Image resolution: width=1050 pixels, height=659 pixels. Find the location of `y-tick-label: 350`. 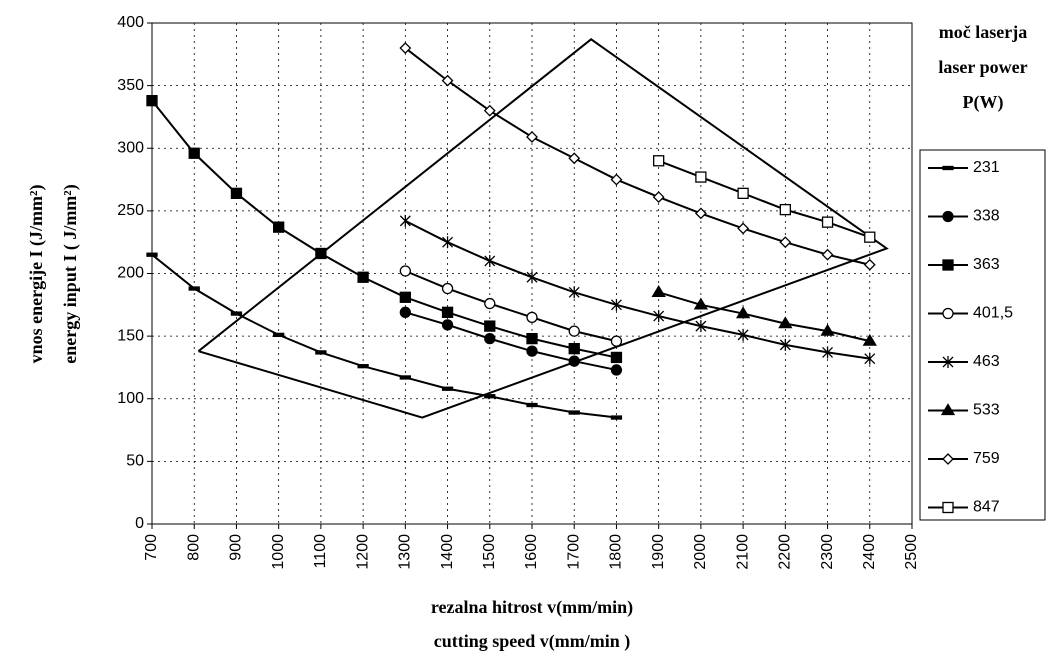

y-tick-label: 350 is located at coordinates (130, 85).